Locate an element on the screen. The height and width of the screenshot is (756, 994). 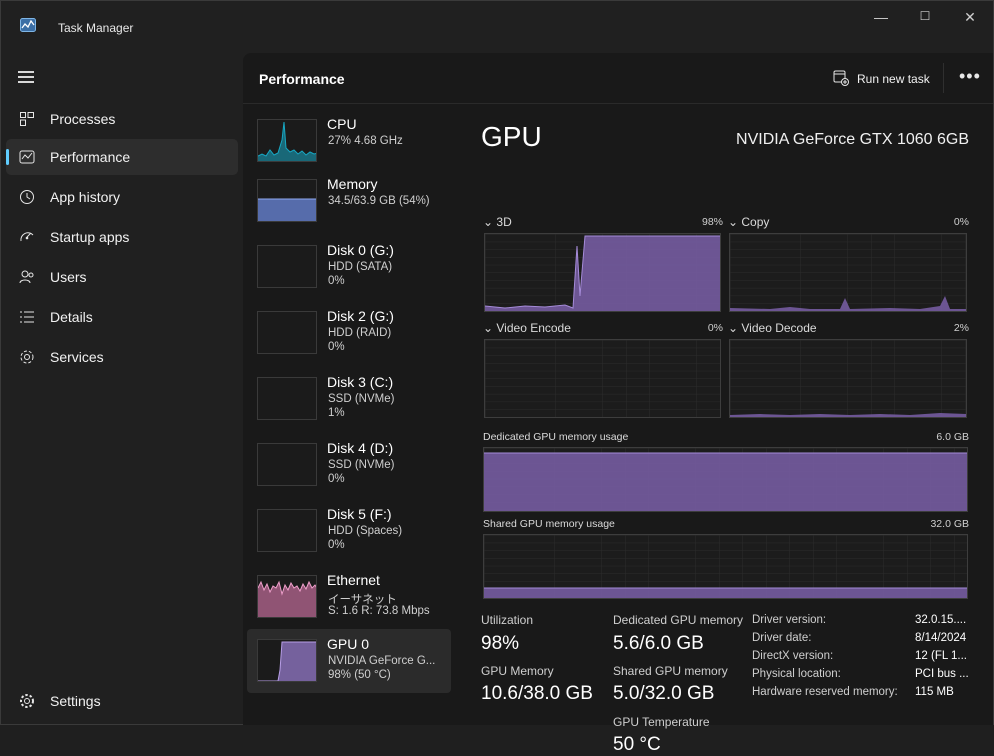
engine-video-decode-selector: ⌄ Video Decode is located at coordinates (772, 328).